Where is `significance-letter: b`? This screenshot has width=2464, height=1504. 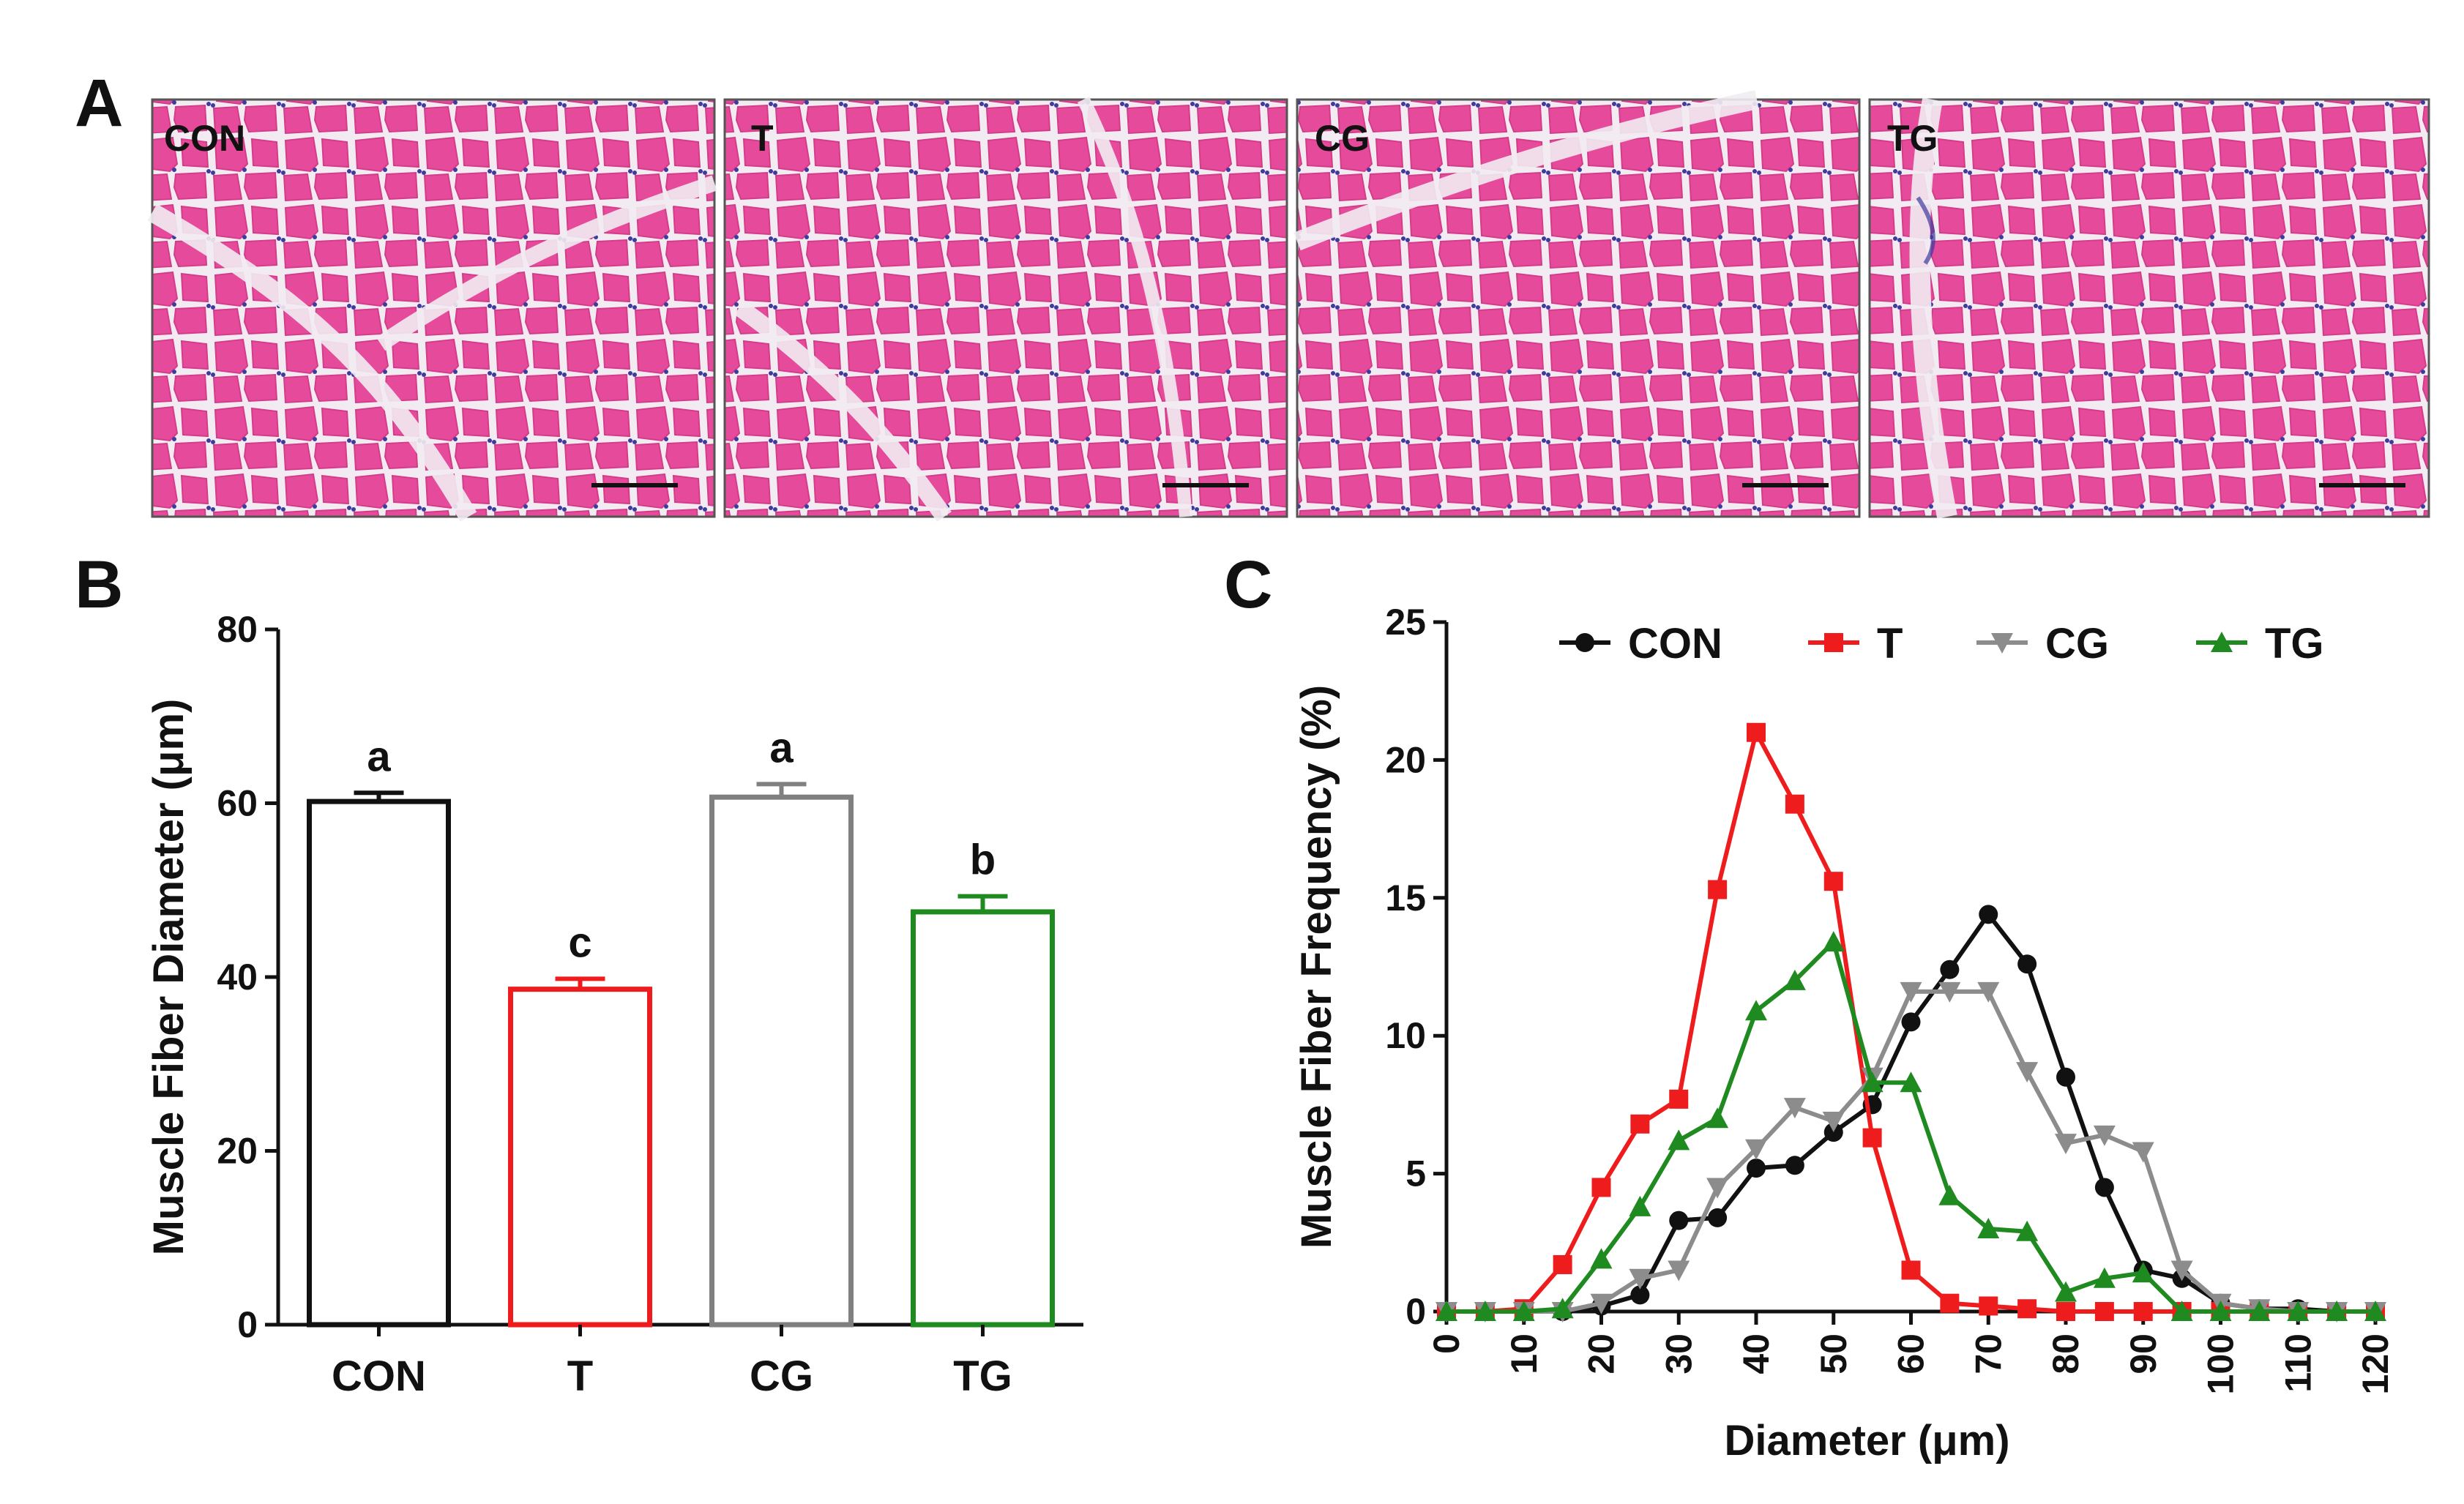
significance-letter: b is located at coordinates (983, 860).